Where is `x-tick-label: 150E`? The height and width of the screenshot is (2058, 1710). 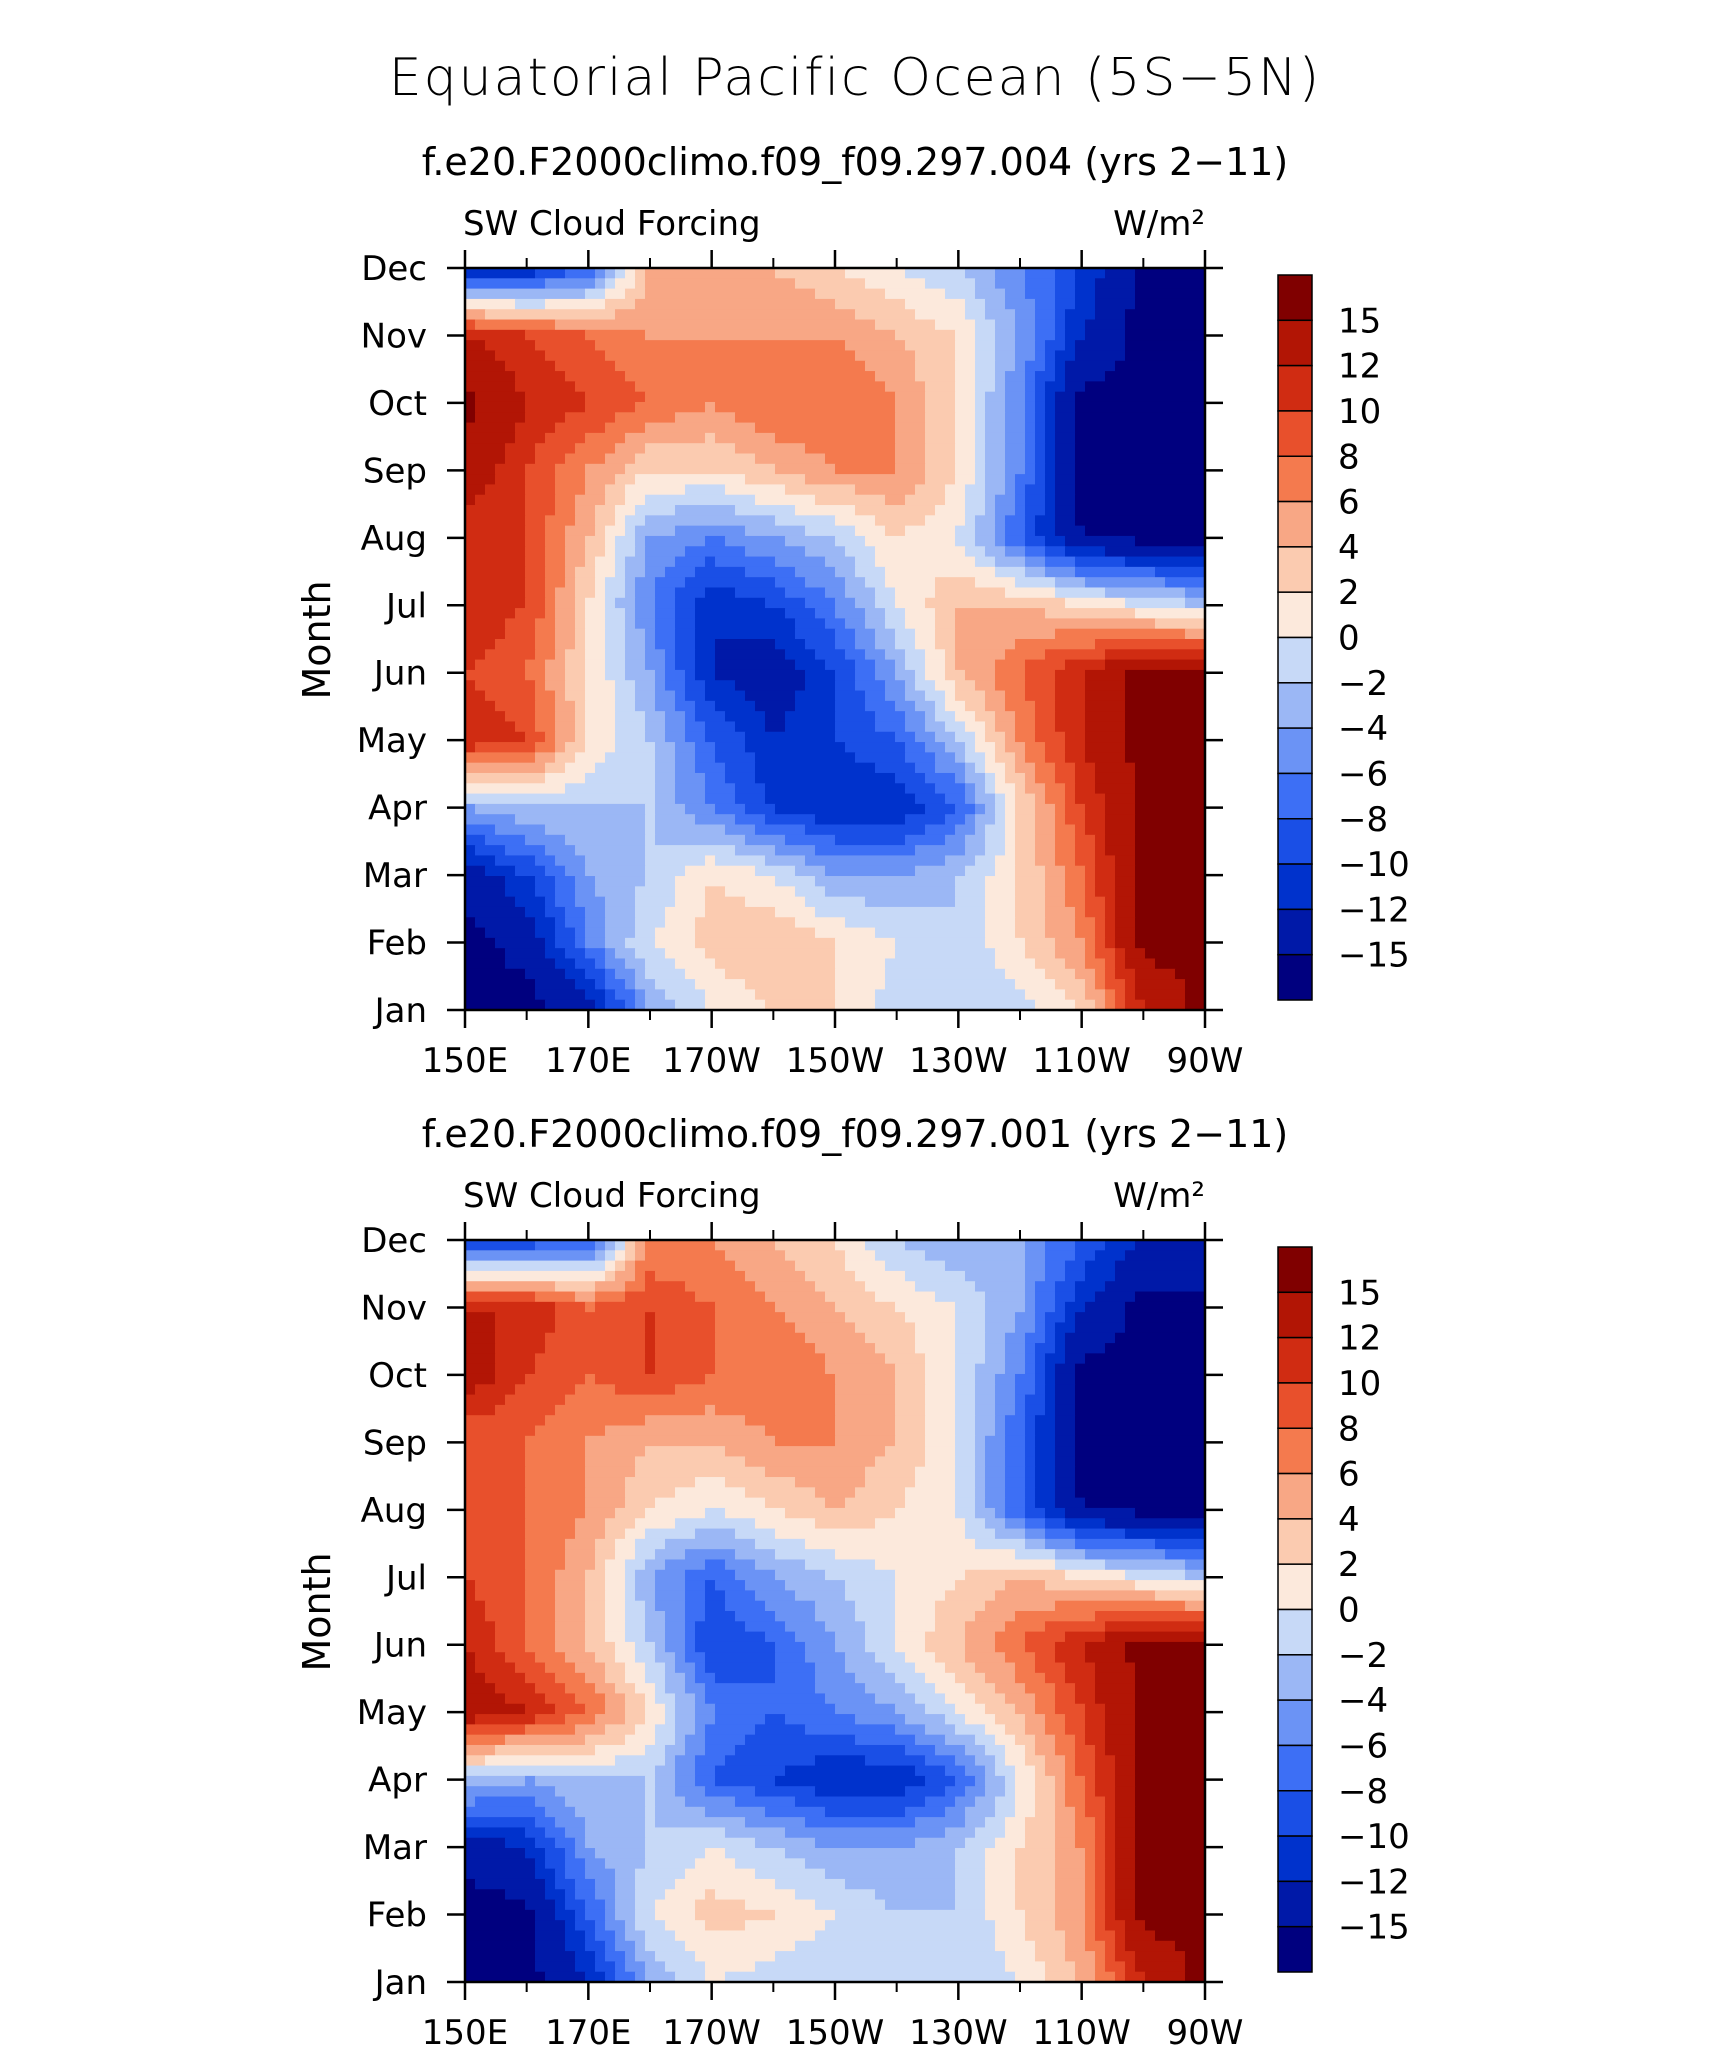 x-tick-label: 150E is located at coordinates (465, 2033).